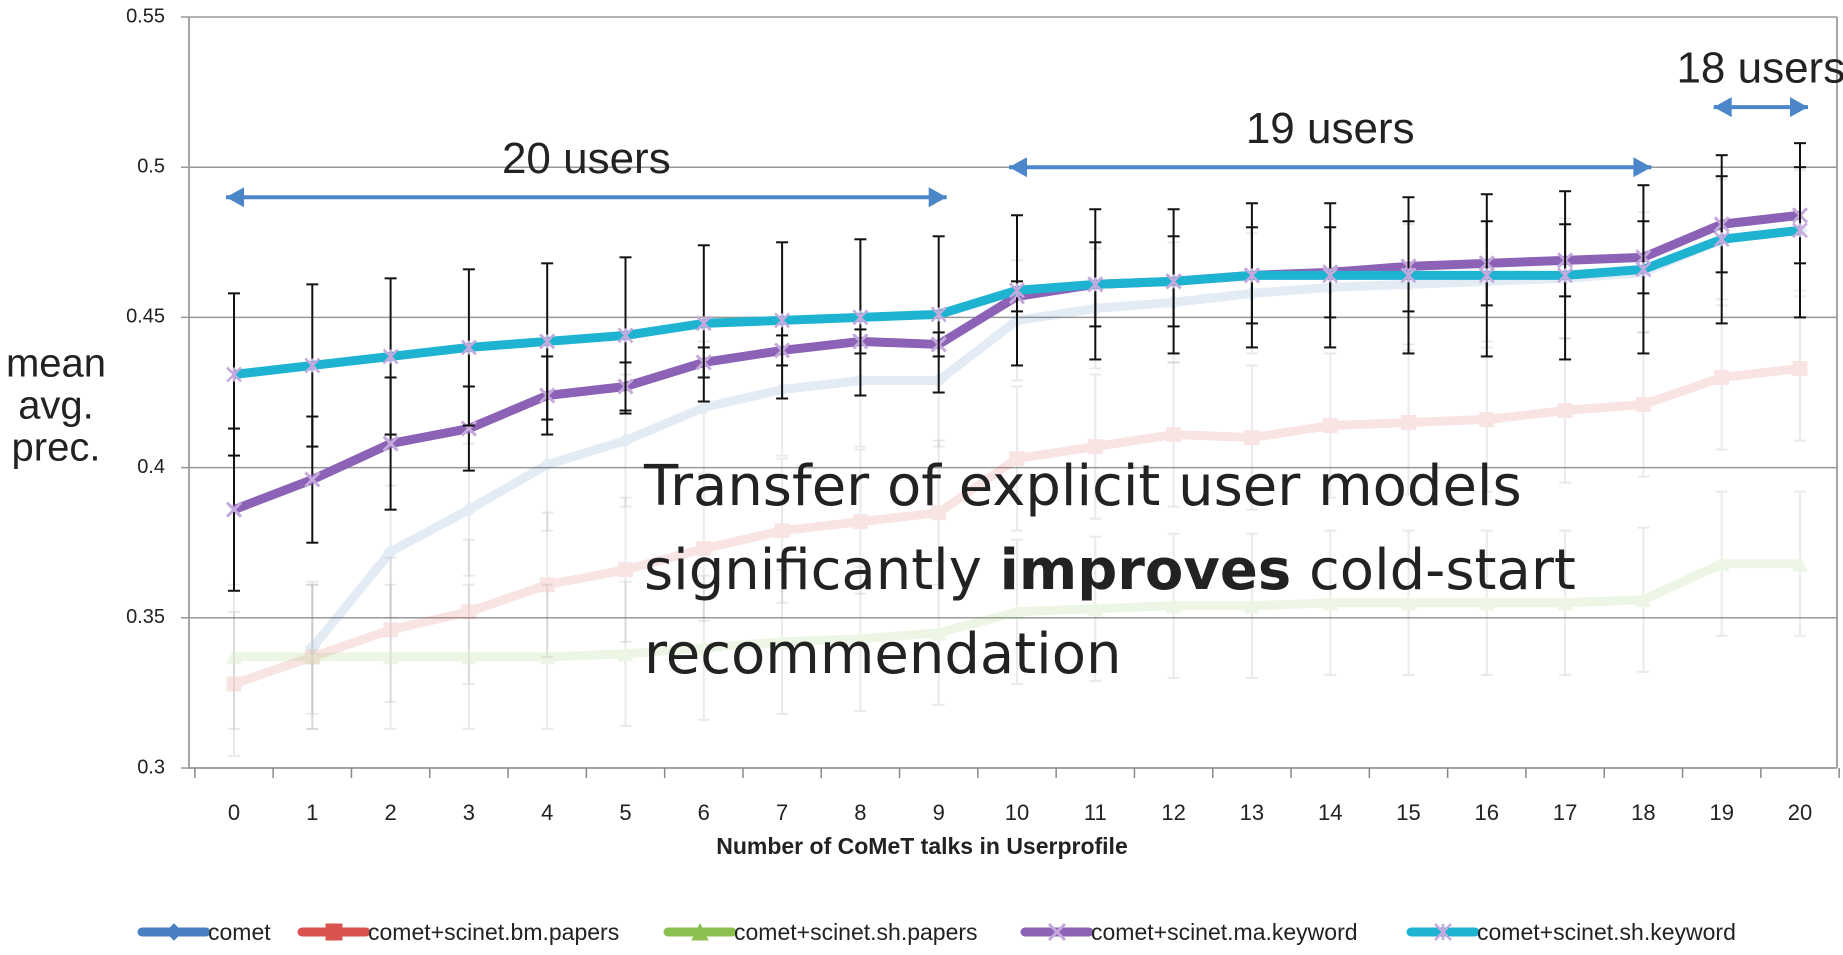 This screenshot has width=1843, height=955. I want to click on x-tick-label: 13, so click(1252, 812).